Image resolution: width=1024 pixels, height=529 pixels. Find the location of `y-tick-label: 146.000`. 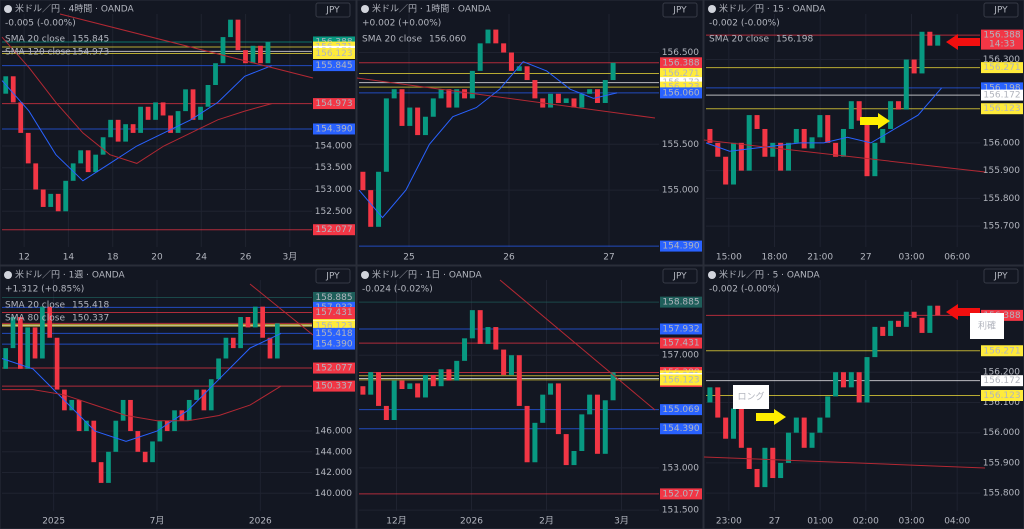

y-tick-label: 146.000 is located at coordinates (333, 432).